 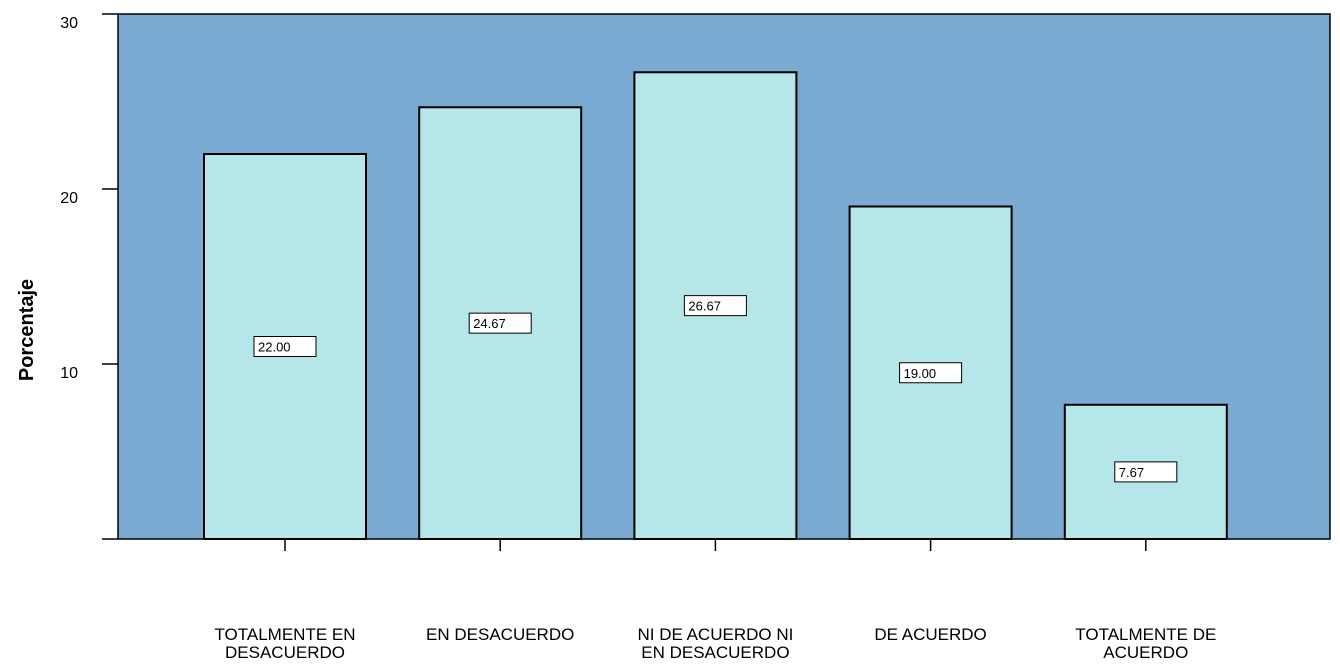 I want to click on y-tick-label: 30, so click(x=69, y=23).